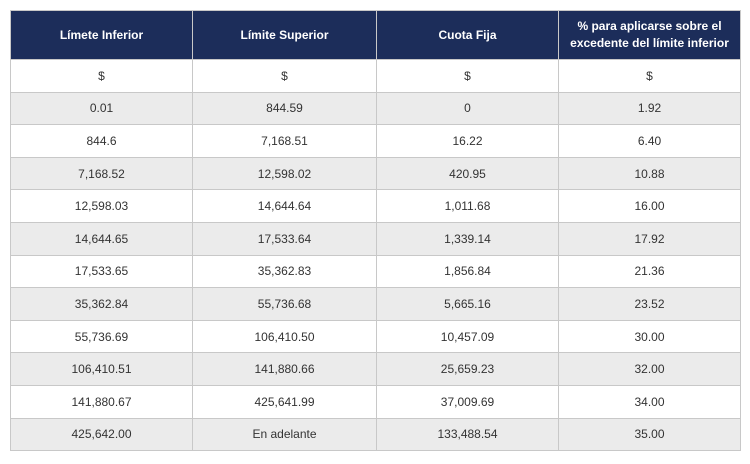 This screenshot has width=750, height=464. What do you see at coordinates (101, 271) in the screenshot?
I see `limite-inferior-cell: 17,533.65` at bounding box center [101, 271].